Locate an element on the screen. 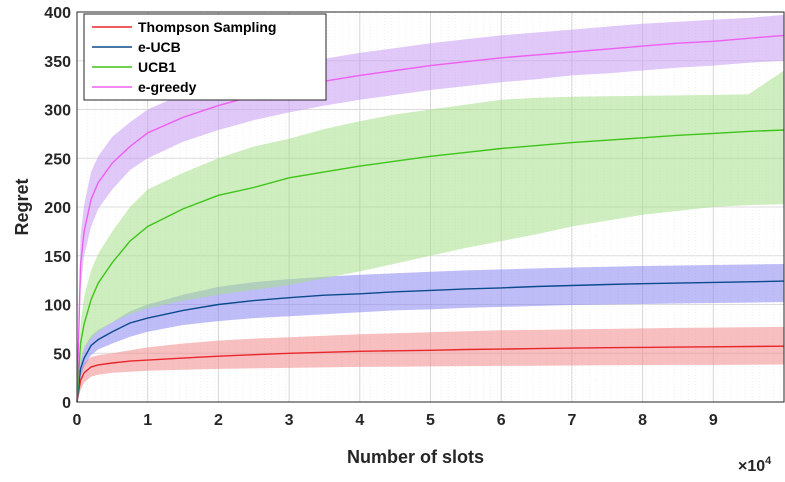 The image size is (785, 482). y-tick-label: 200 is located at coordinates (57, 208).